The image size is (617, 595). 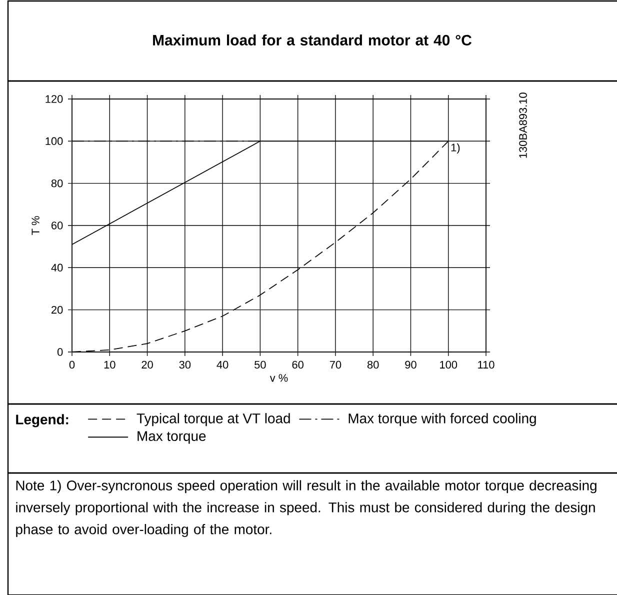 I want to click on x-tick-label: 60, so click(x=298, y=364).